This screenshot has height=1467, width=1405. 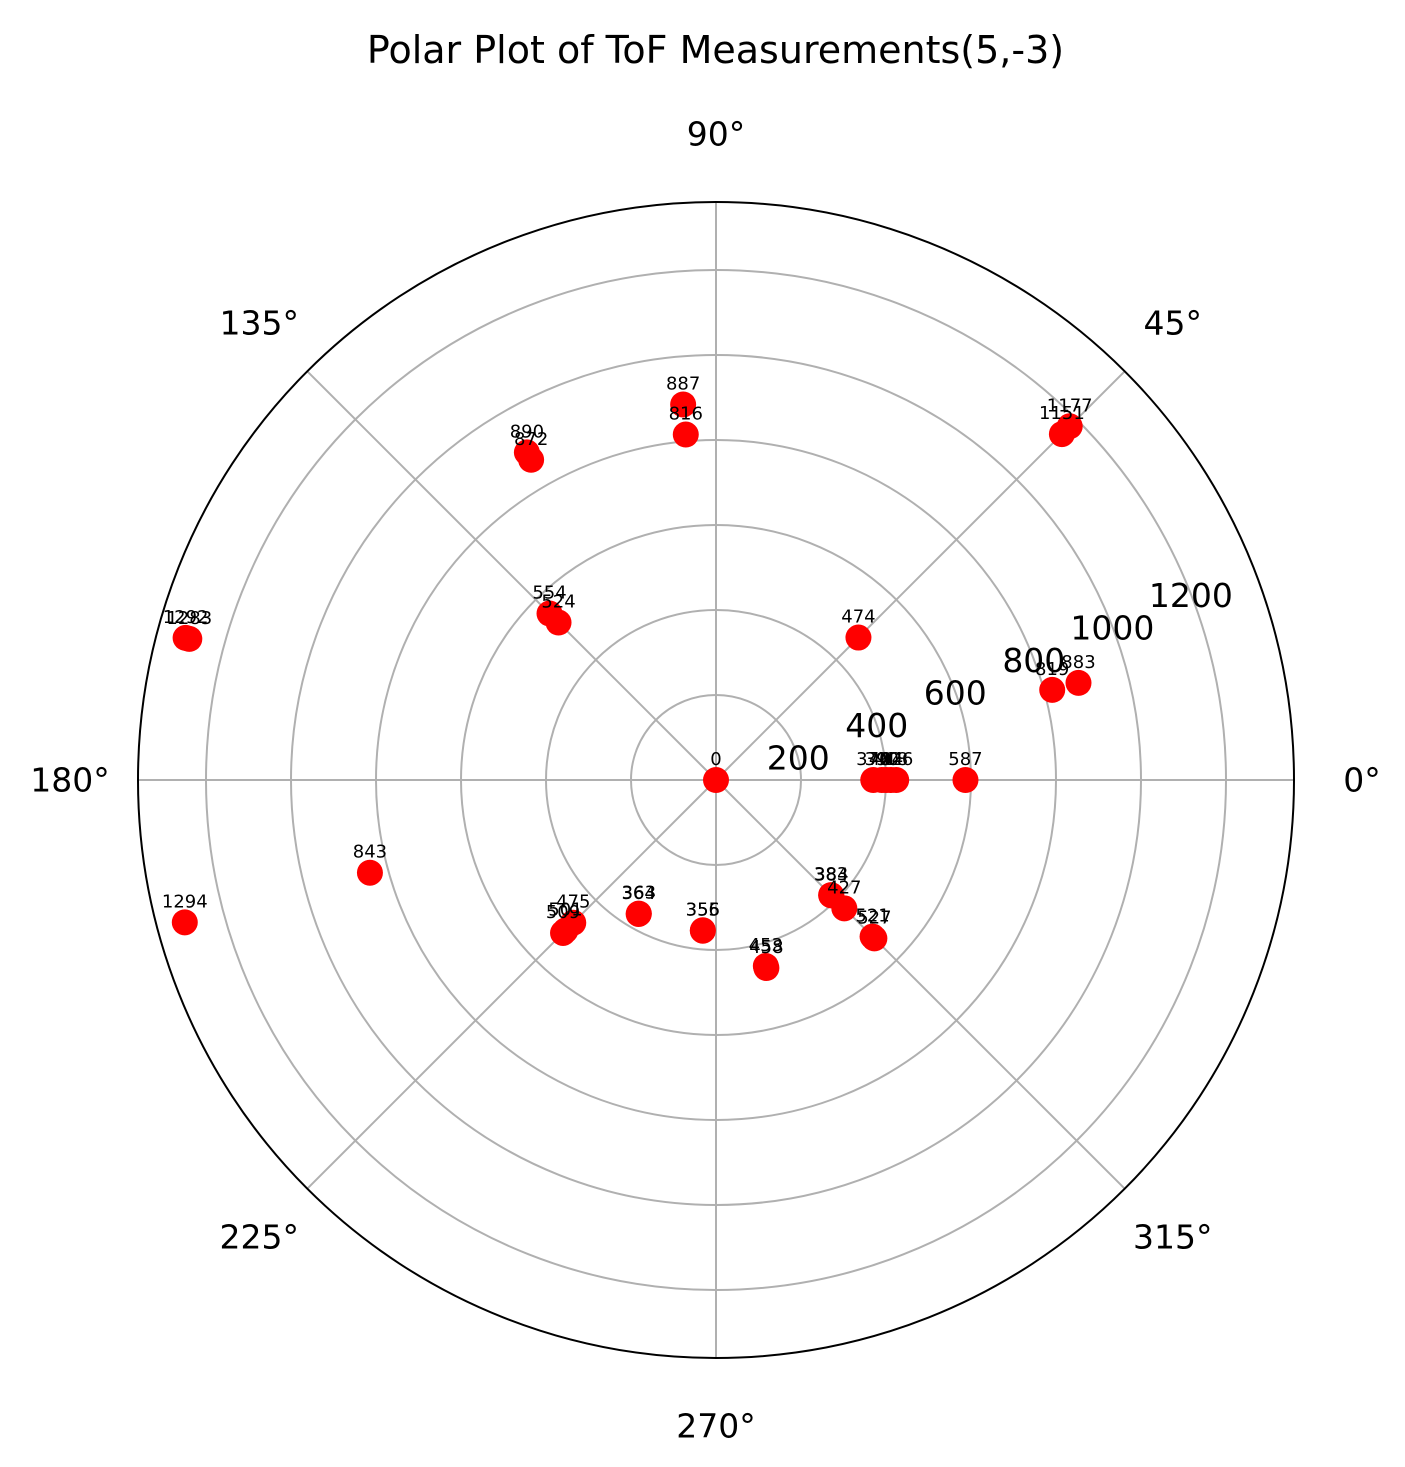 I want to click on radial-tick-label-1000: 1000, so click(x=1112, y=627).